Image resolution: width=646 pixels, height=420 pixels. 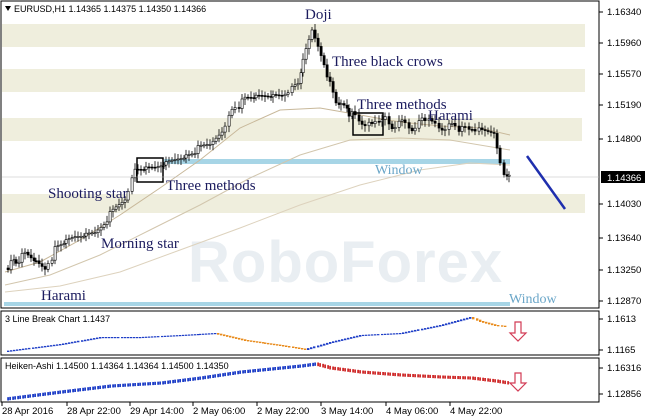 I want to click on heiken-ashi-level-1: 1.16316, so click(x=624, y=368).